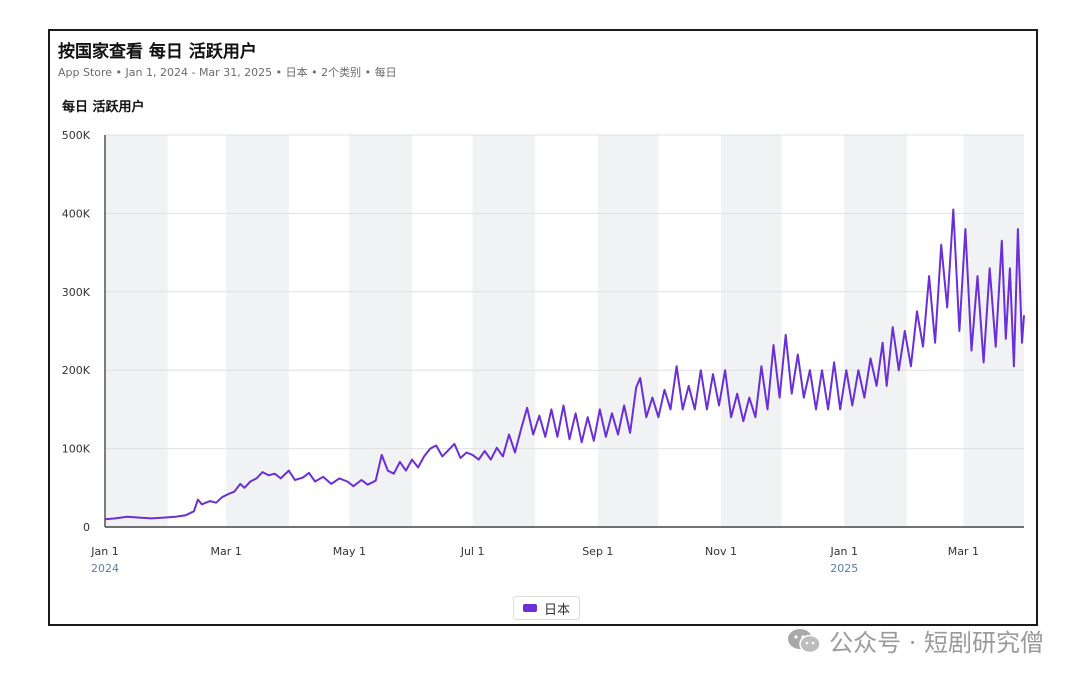  Describe the element at coordinates (157, 52) in the screenshot. I see `chart-title: 按国家查看 每日 活跃用户` at that location.